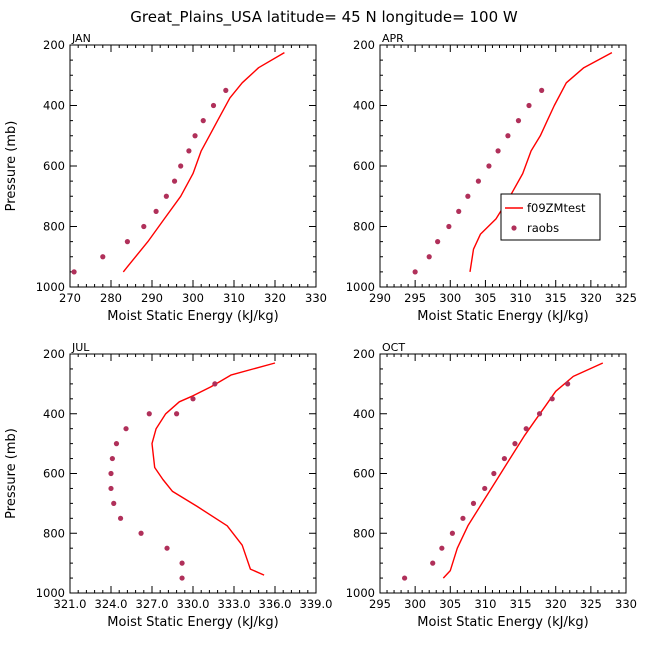 This screenshot has width=648, height=653. Describe the element at coordinates (316, 604) in the screenshot. I see `x-tick-label: 339.0` at that location.